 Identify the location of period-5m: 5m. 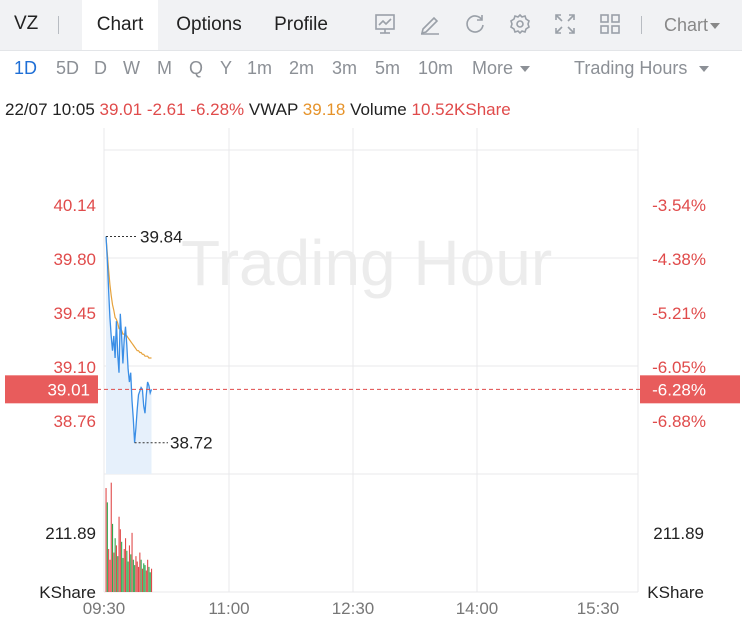
(388, 68).